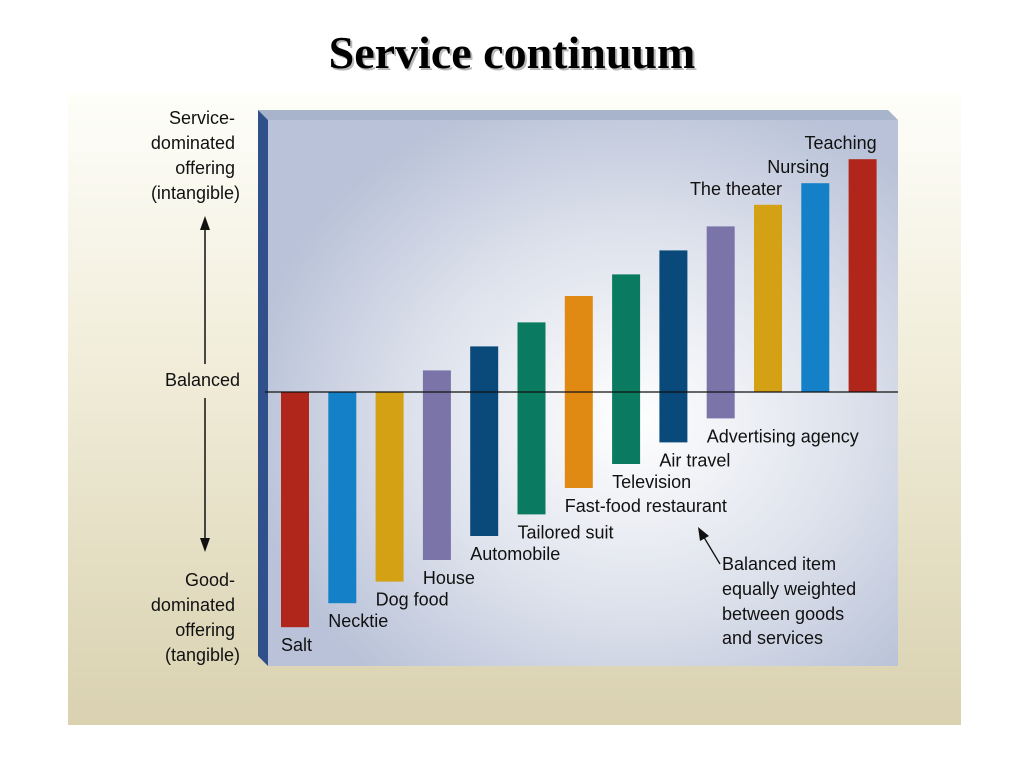 The height and width of the screenshot is (768, 1024). Describe the element at coordinates (512, 52) in the screenshot. I see `slide-title: Service continuum` at that location.